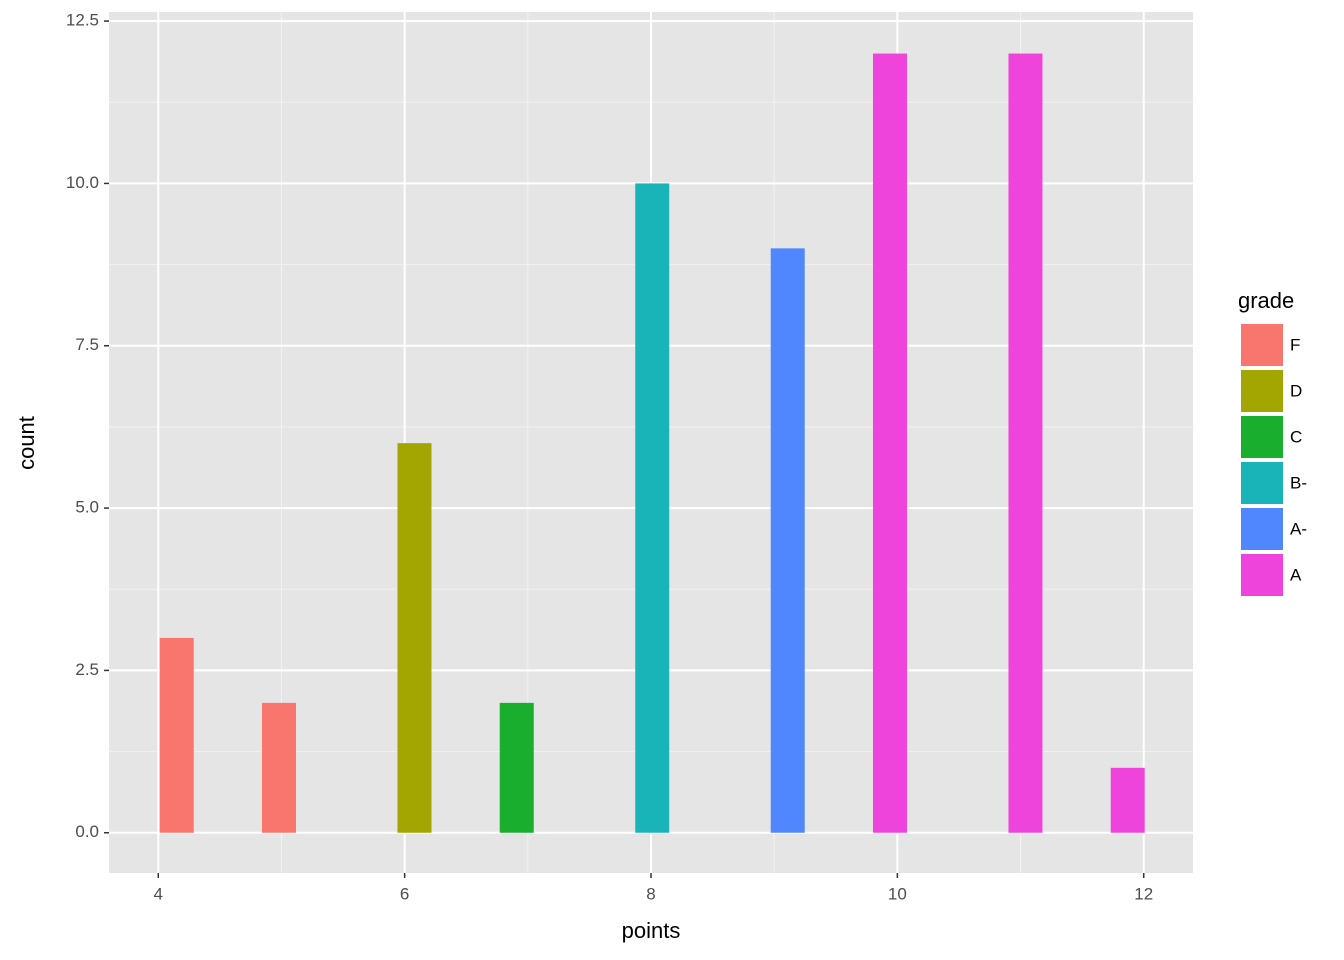 The height and width of the screenshot is (960, 1344). Describe the element at coordinates (82, 182) in the screenshot. I see `y-tick-label: 10.0` at that location.